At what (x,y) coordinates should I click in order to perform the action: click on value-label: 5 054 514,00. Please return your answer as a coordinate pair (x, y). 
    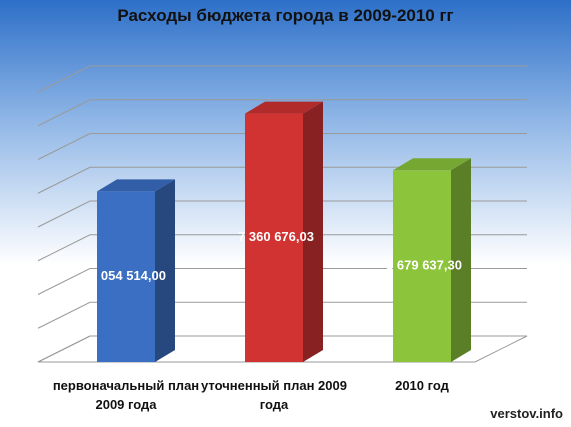
    Looking at the image, I should click on (128, 275).